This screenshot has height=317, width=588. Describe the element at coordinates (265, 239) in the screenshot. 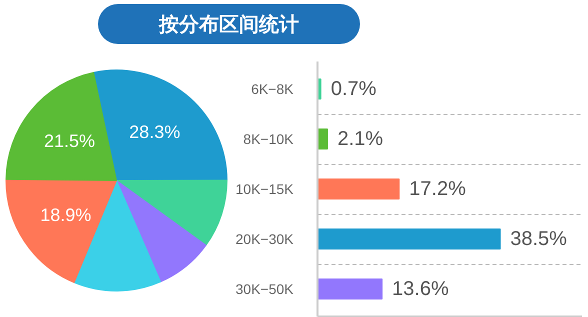

I see `y-tick-label: 20K−30K` at that location.